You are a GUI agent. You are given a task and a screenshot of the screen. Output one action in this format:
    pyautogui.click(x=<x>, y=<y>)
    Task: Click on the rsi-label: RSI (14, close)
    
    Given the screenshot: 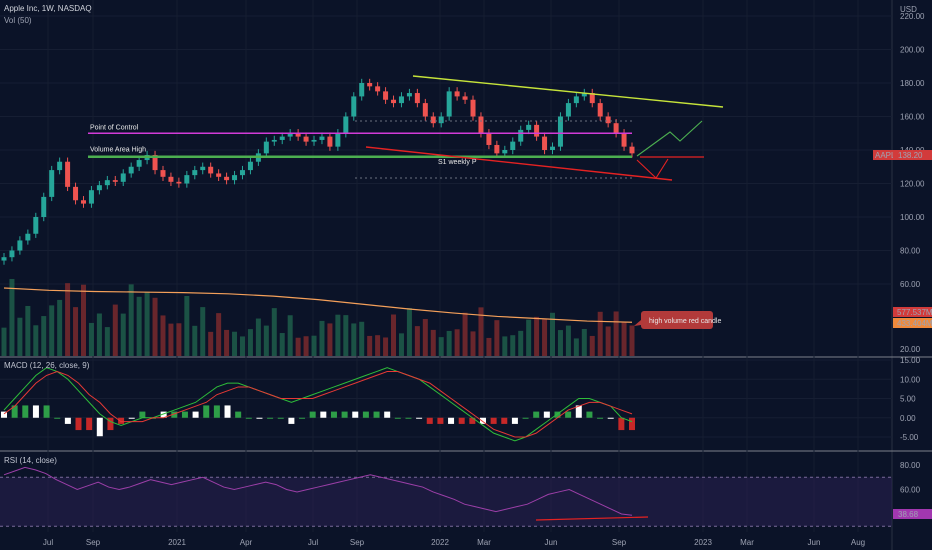 What is the action you would take?
    pyautogui.click(x=30, y=460)
    